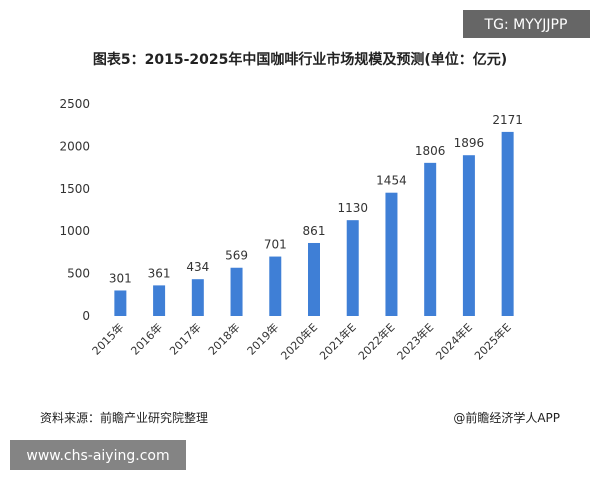 The height and width of the screenshot is (484, 600). I want to click on data-label: 1806, so click(430, 151).